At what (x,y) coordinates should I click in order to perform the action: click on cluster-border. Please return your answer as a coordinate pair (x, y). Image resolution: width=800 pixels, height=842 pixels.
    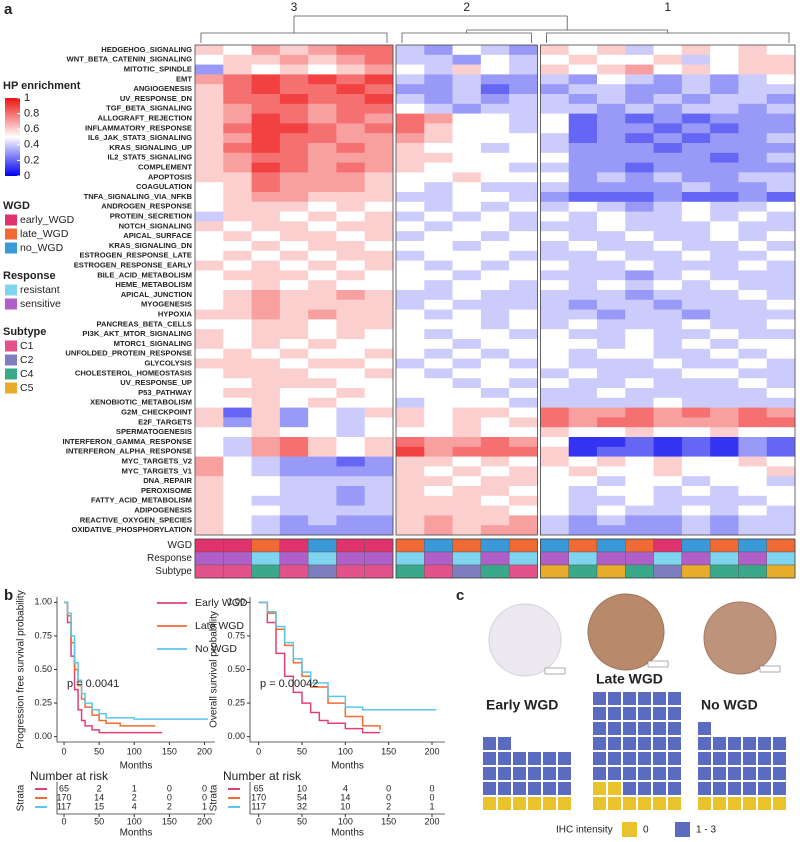
    Looking at the image, I should click on (294, 290).